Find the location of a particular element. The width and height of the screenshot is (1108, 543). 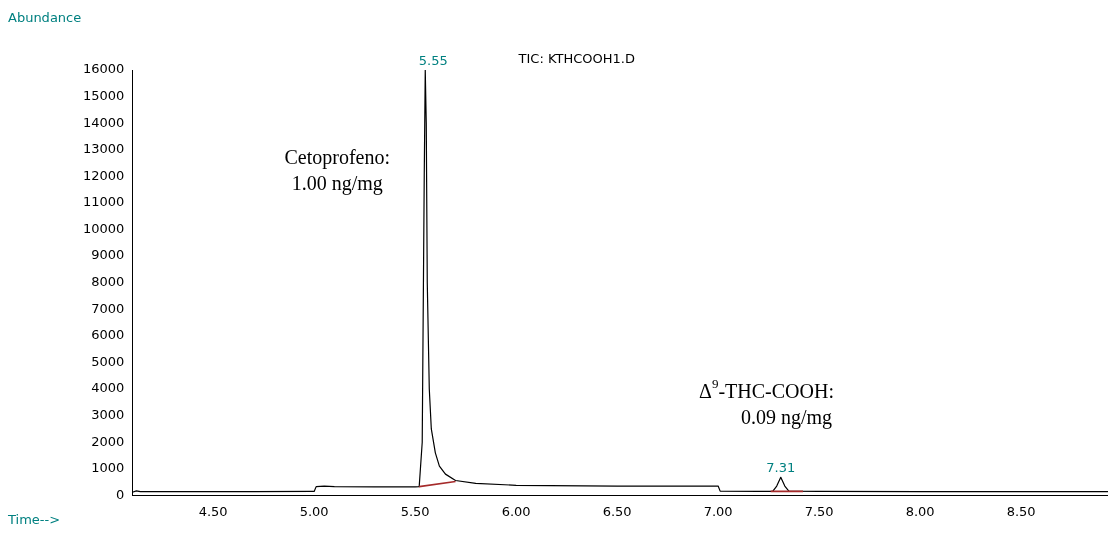

y-tick-label: 14000 is located at coordinates (104, 122).